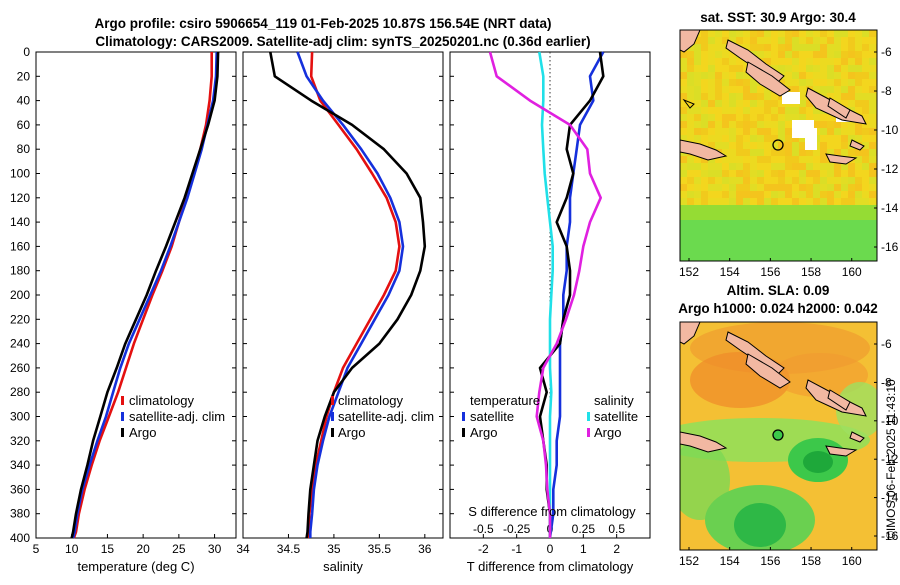  Describe the element at coordinates (380, 549) in the screenshot. I see `x-tick-label: 35.5` at that location.